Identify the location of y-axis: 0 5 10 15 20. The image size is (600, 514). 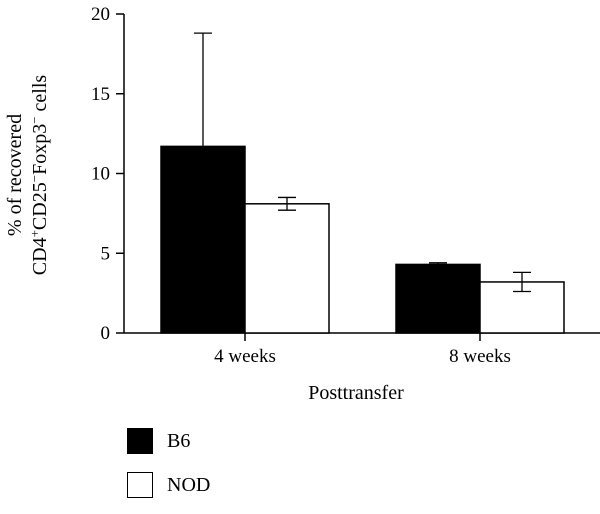
(108, 174).